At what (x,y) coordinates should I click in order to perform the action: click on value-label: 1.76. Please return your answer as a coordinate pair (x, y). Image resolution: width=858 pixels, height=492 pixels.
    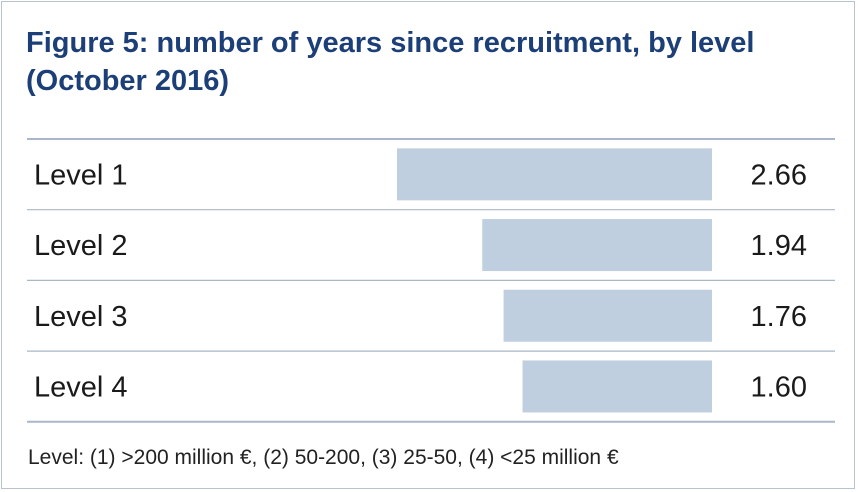
    Looking at the image, I should click on (779, 317).